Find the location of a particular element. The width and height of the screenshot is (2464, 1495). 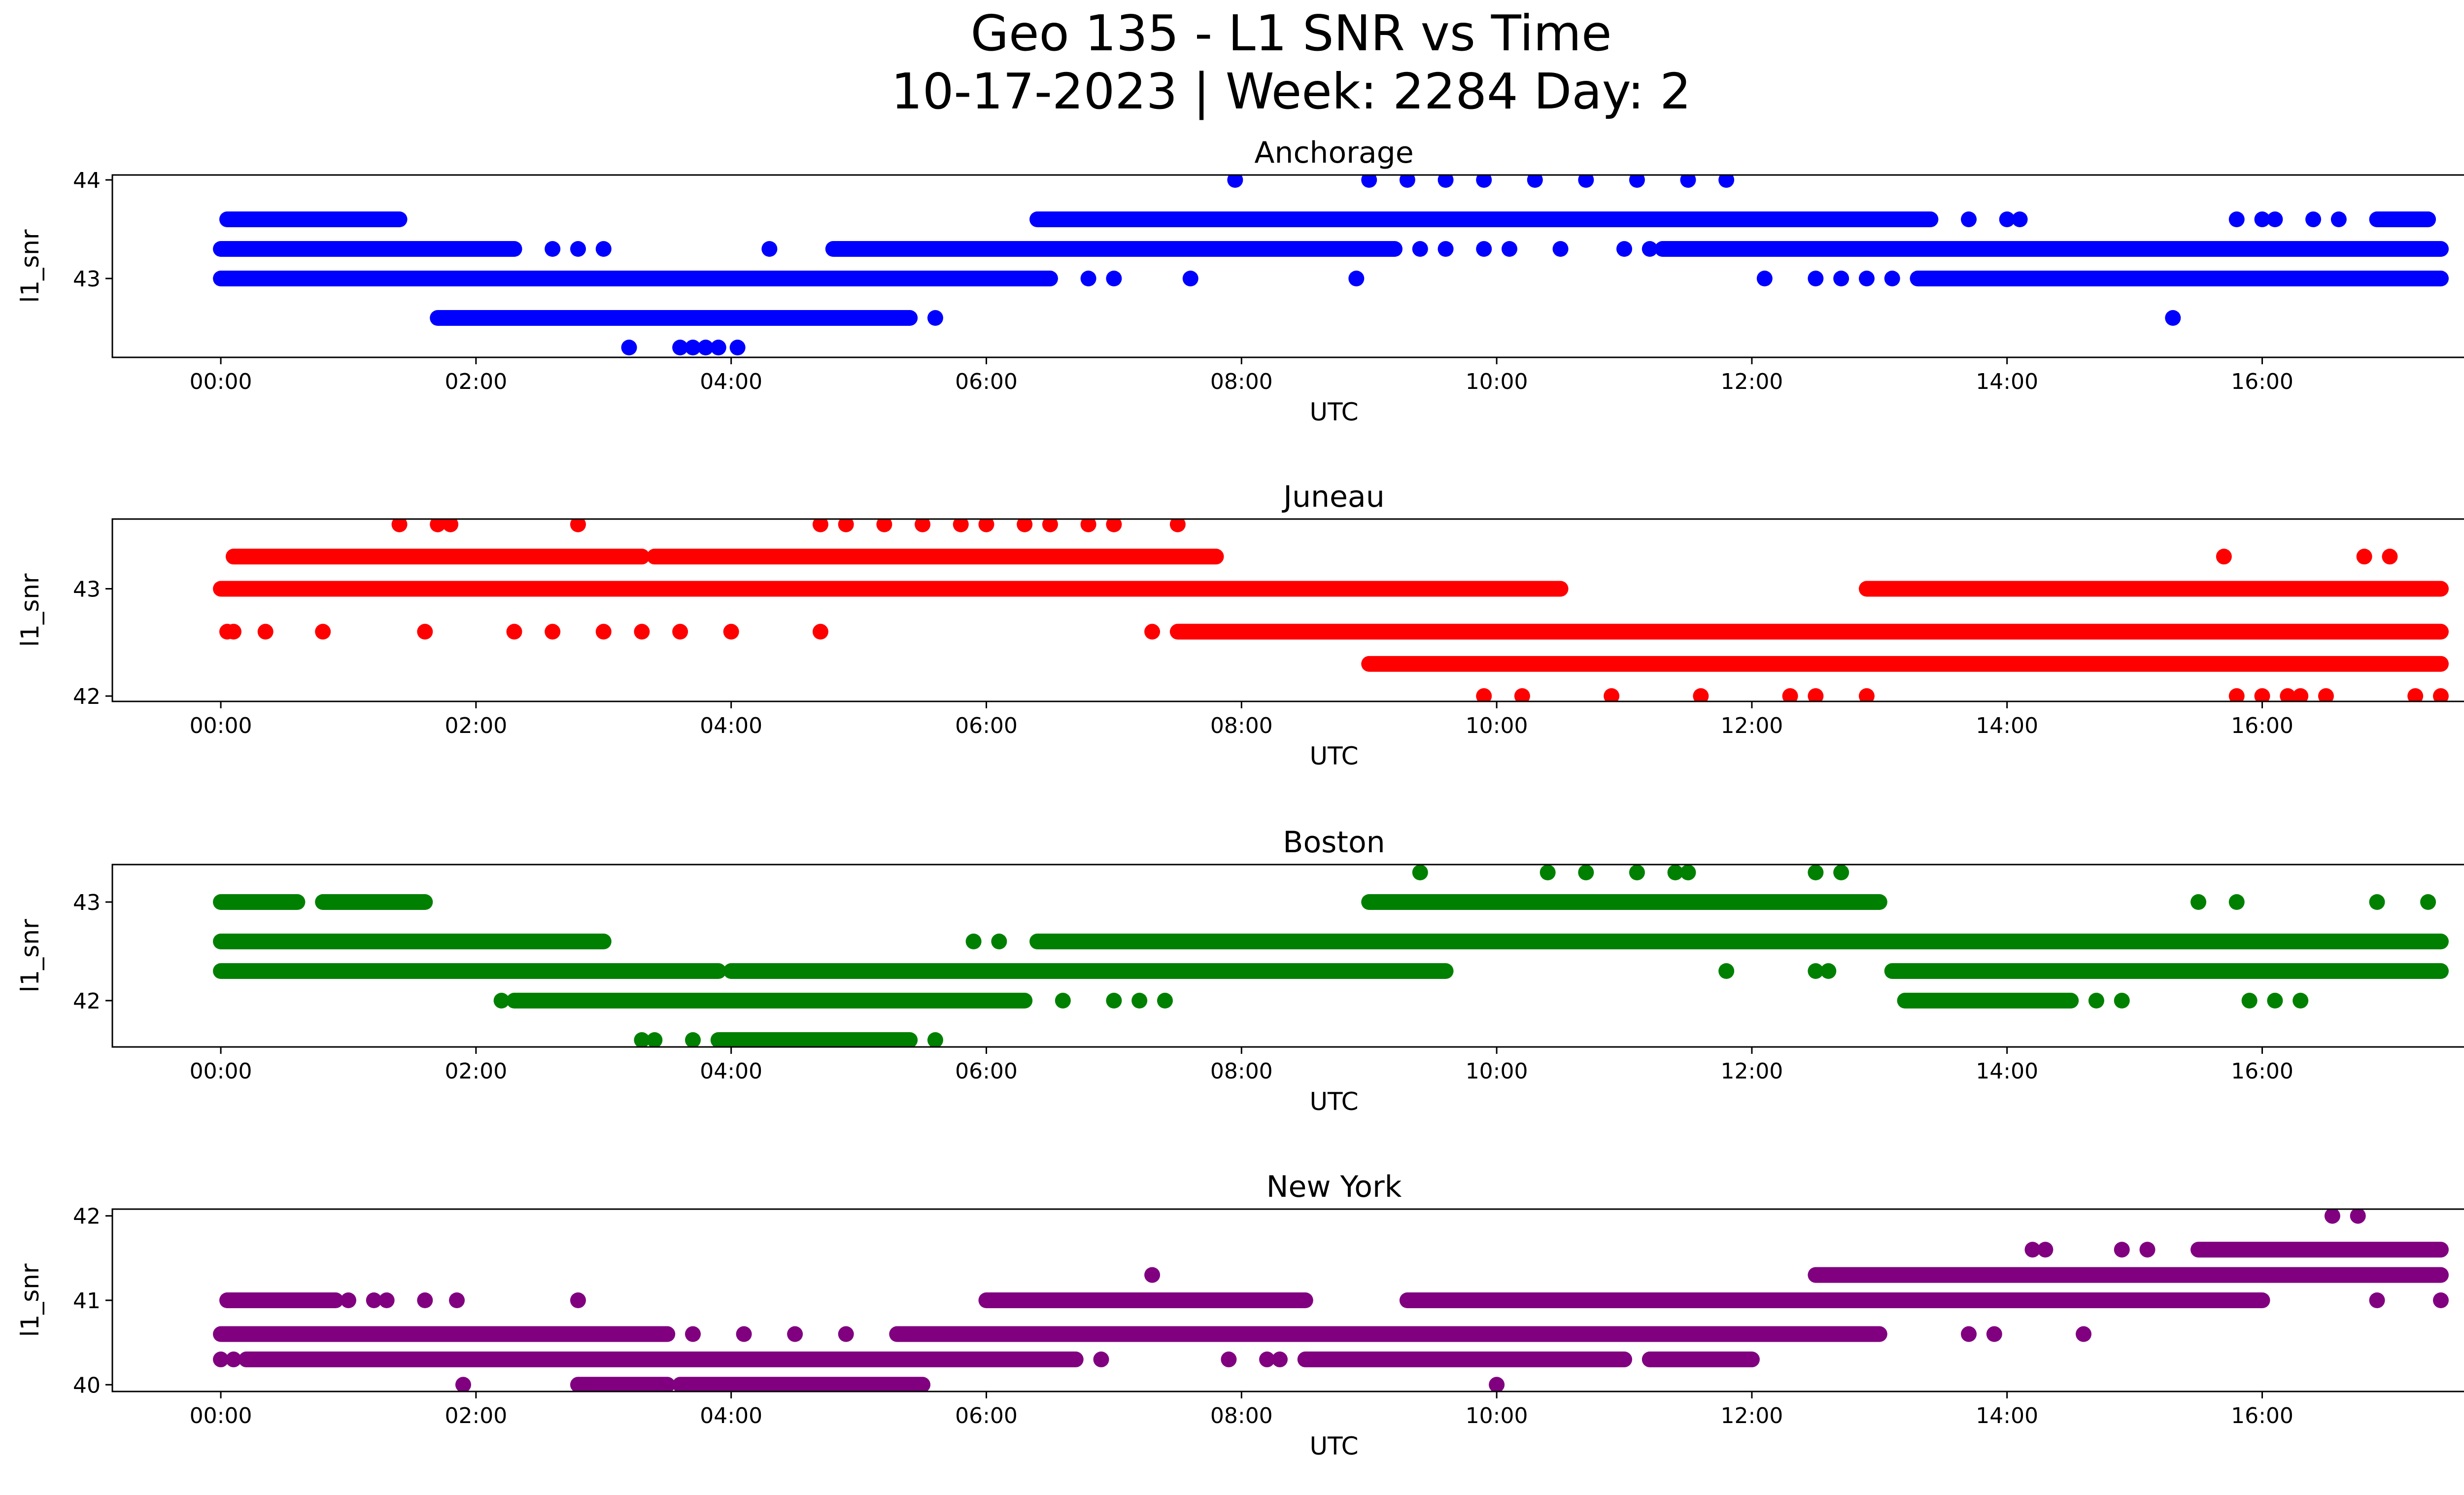

y-tick-label: 44 is located at coordinates (87, 180).